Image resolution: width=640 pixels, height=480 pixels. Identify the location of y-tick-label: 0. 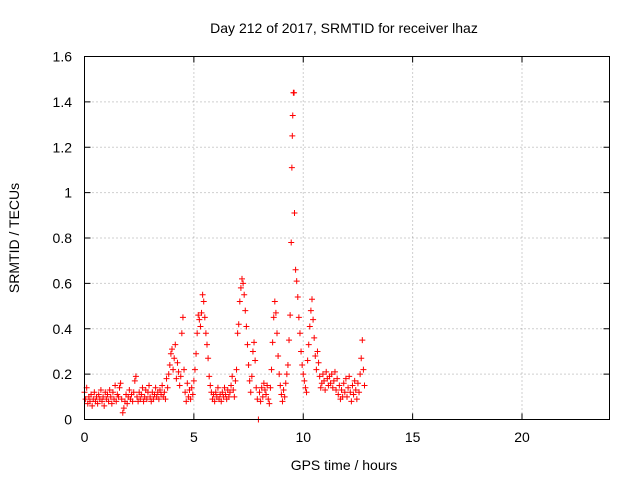
(68, 420).